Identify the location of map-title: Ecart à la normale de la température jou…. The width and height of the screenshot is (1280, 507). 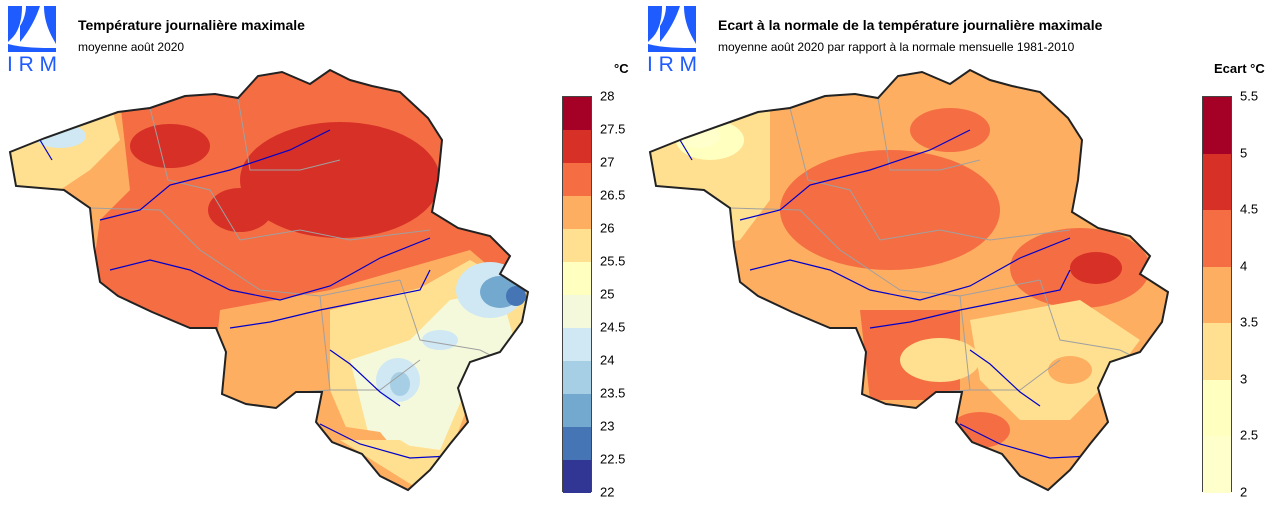
(910, 25).